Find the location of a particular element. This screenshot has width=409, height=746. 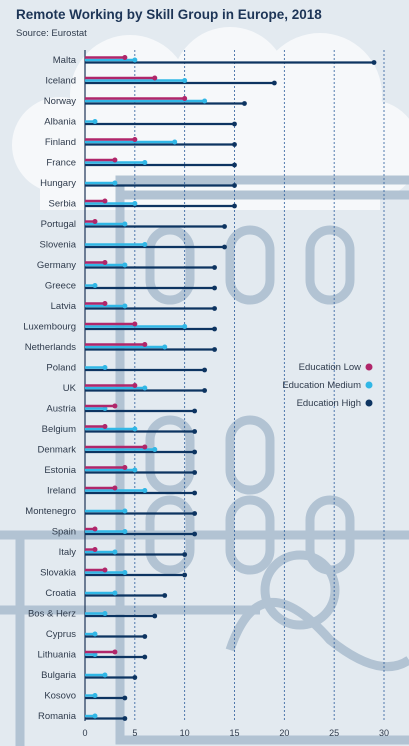

category-label: Lithuania is located at coordinates (56, 655).